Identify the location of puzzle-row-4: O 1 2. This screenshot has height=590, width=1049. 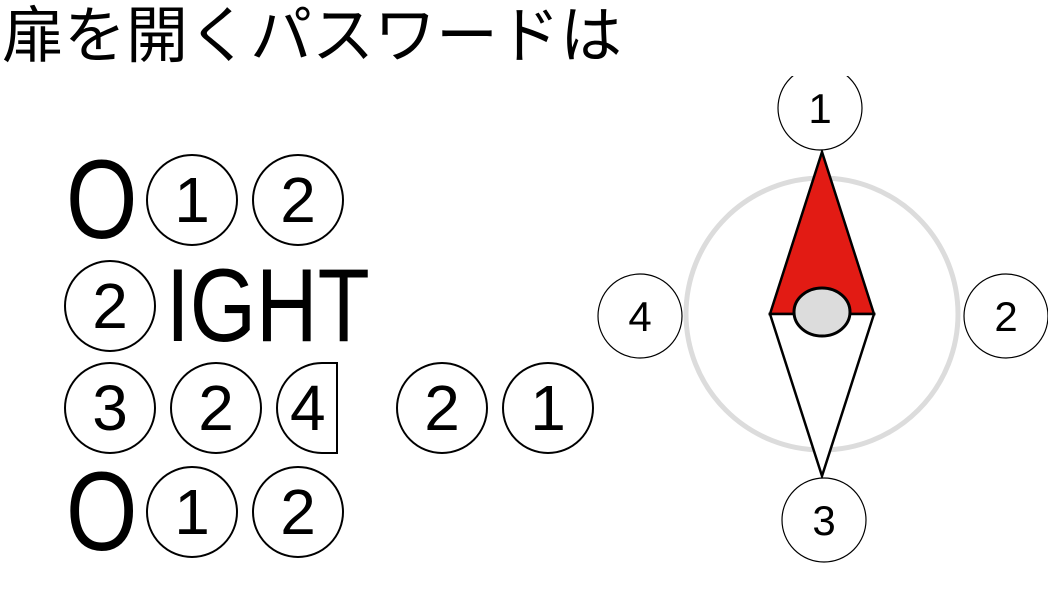
(205, 511).